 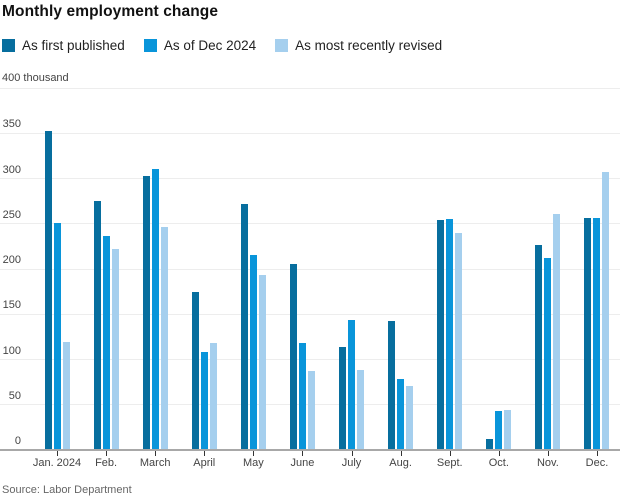 What do you see at coordinates (155, 309) in the screenshot?
I see `bar-march-as-of-dec-2024` at bounding box center [155, 309].